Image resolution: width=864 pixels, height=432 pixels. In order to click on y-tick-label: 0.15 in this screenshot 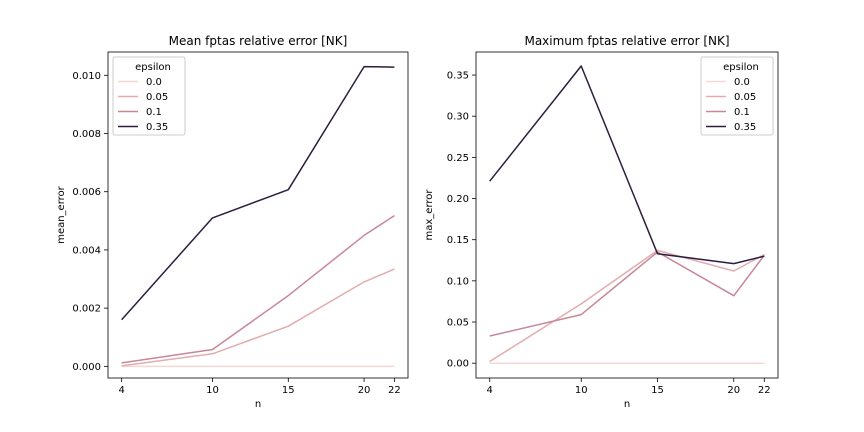, I will do `click(458, 240)`.